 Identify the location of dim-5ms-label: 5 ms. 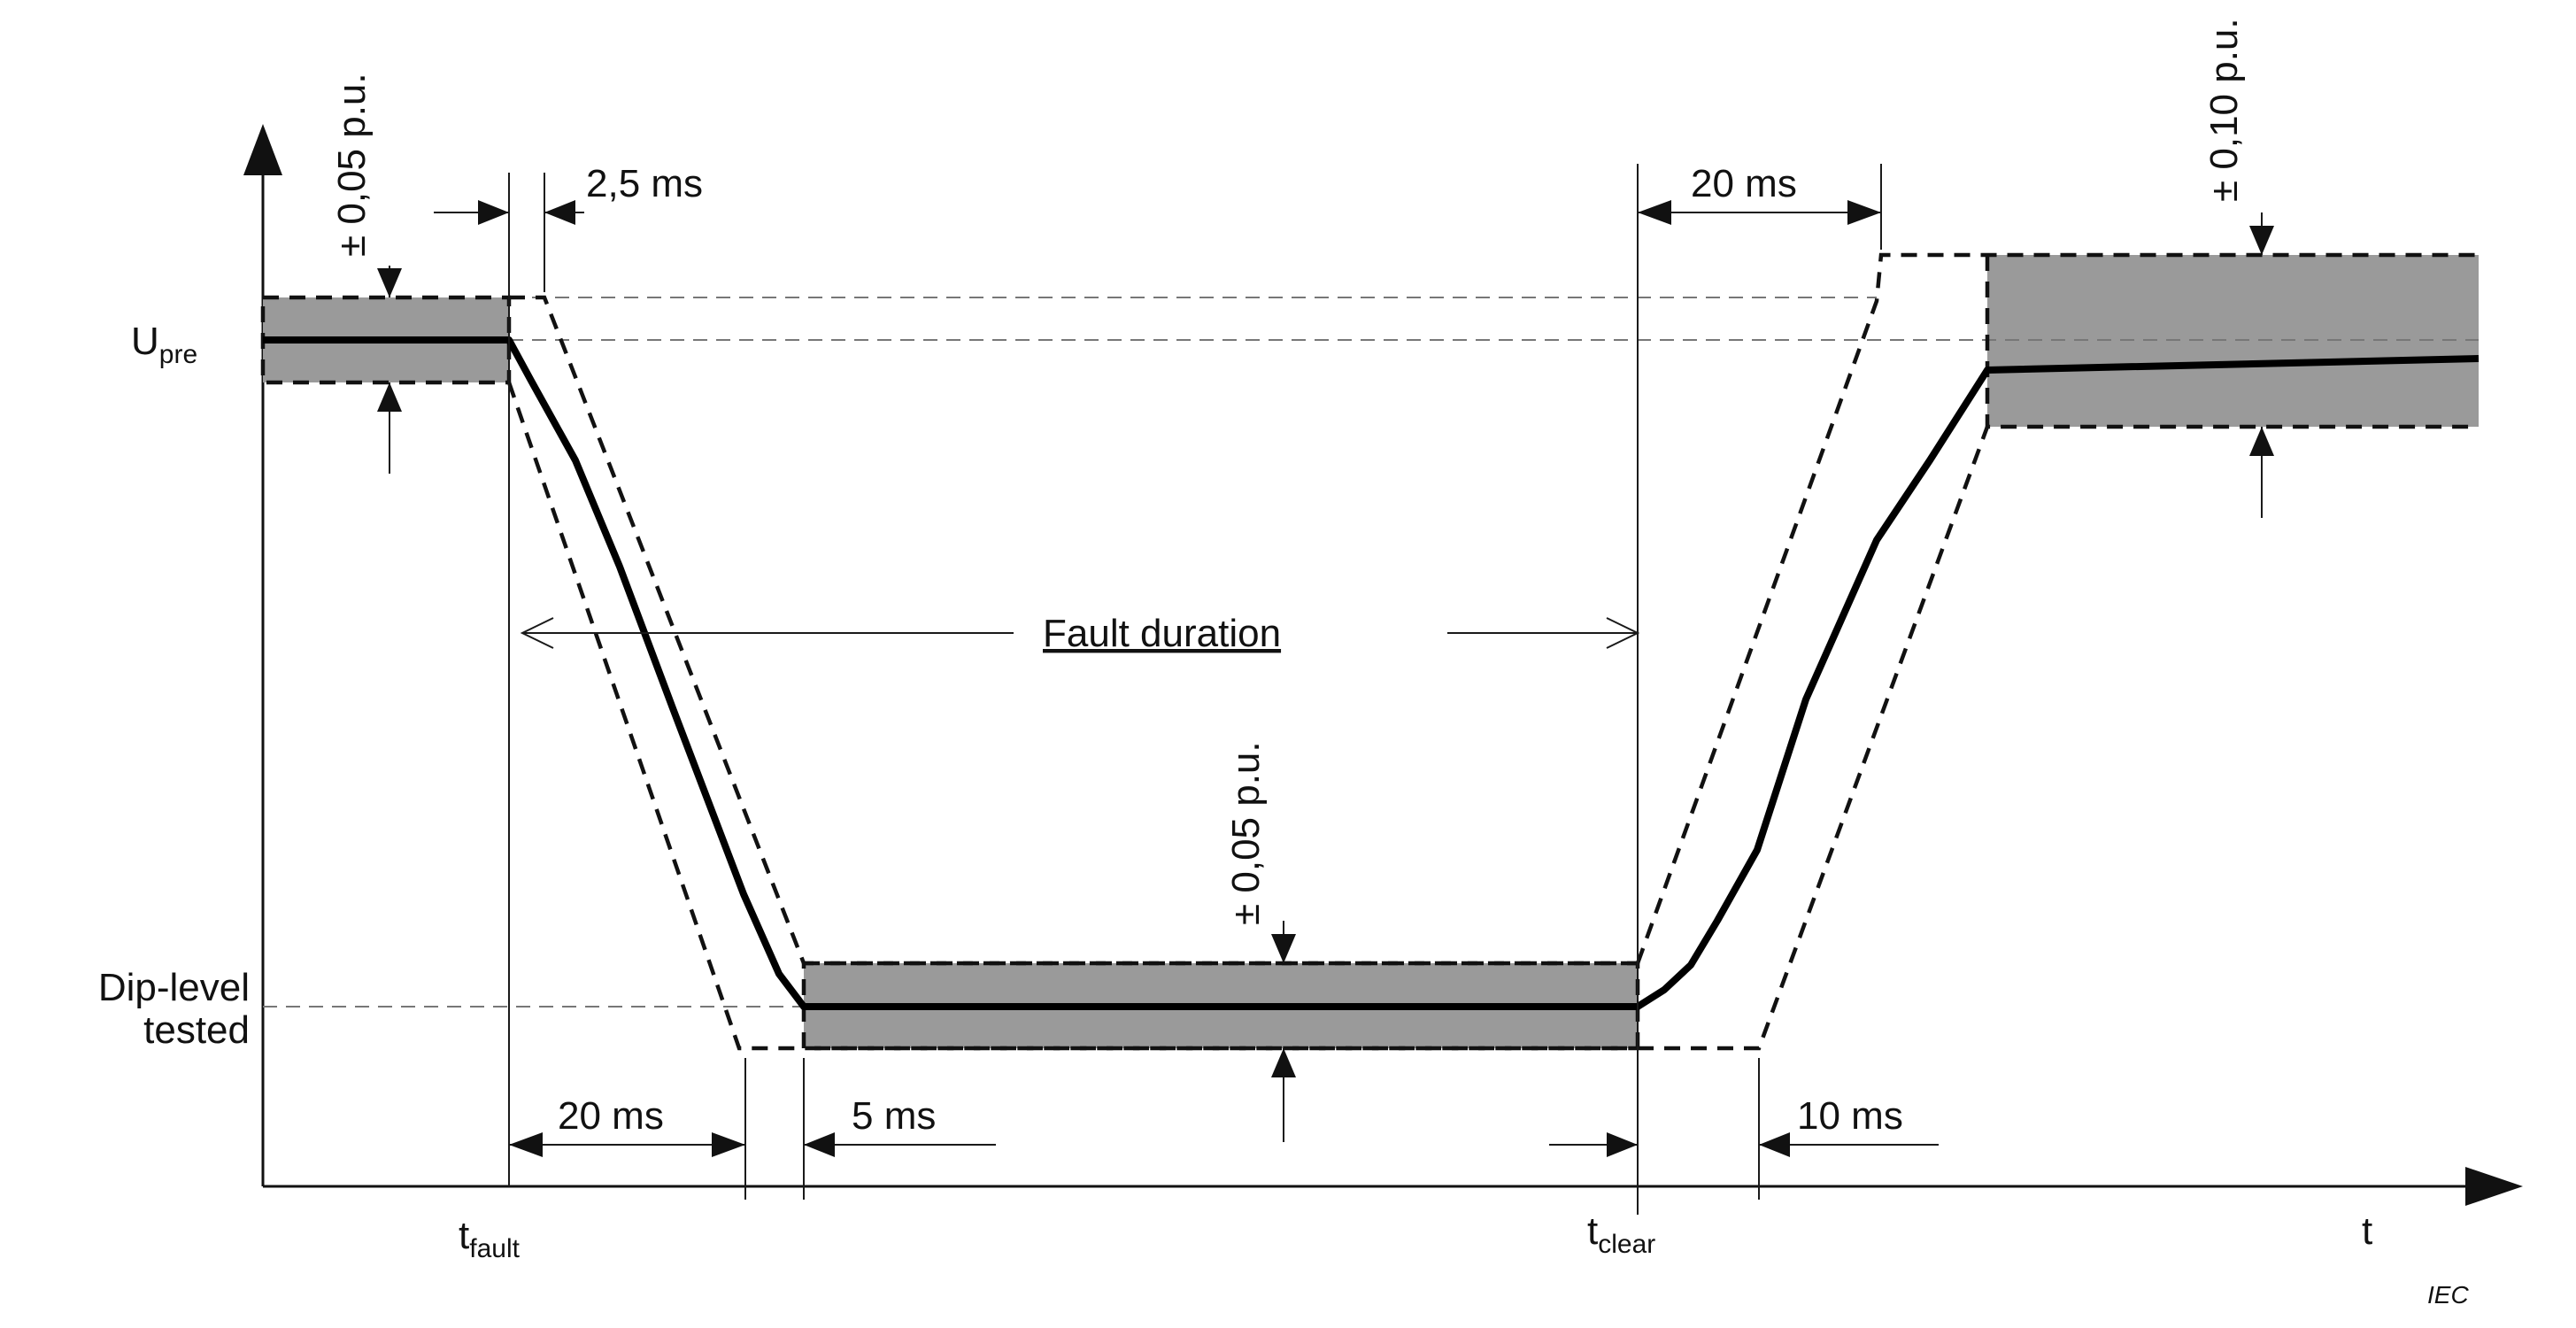
(894, 1116).